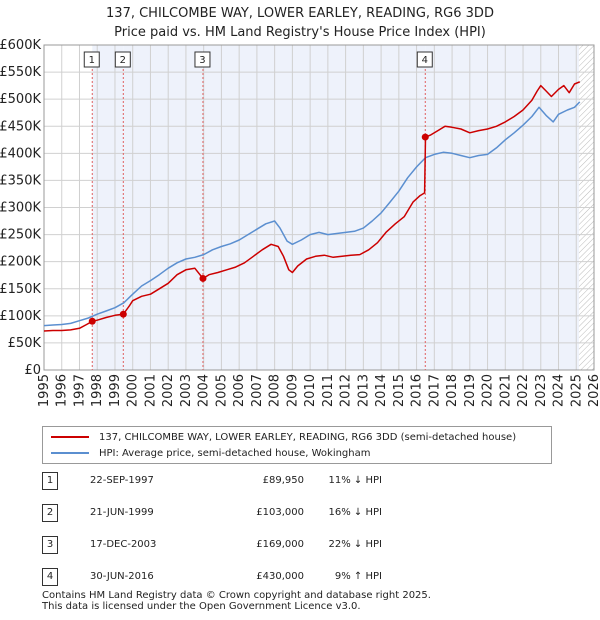  I want to click on transaction-marker-label: 3, so click(202, 60).